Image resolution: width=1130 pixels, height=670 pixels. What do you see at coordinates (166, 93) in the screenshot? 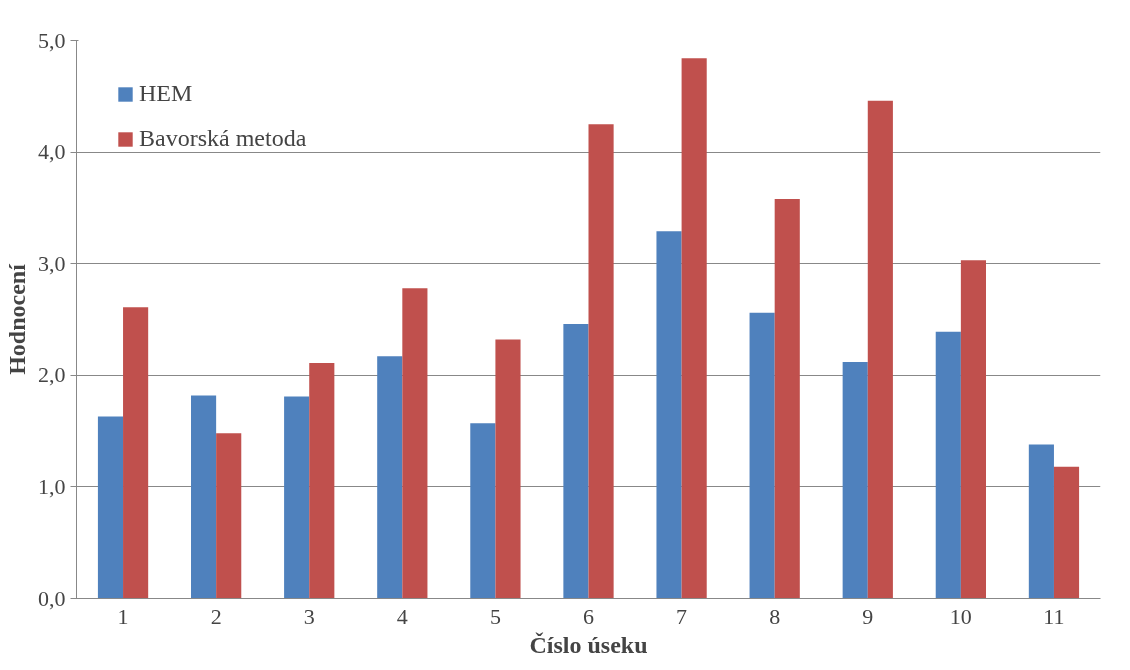
I see `legend-label: HEM` at bounding box center [166, 93].